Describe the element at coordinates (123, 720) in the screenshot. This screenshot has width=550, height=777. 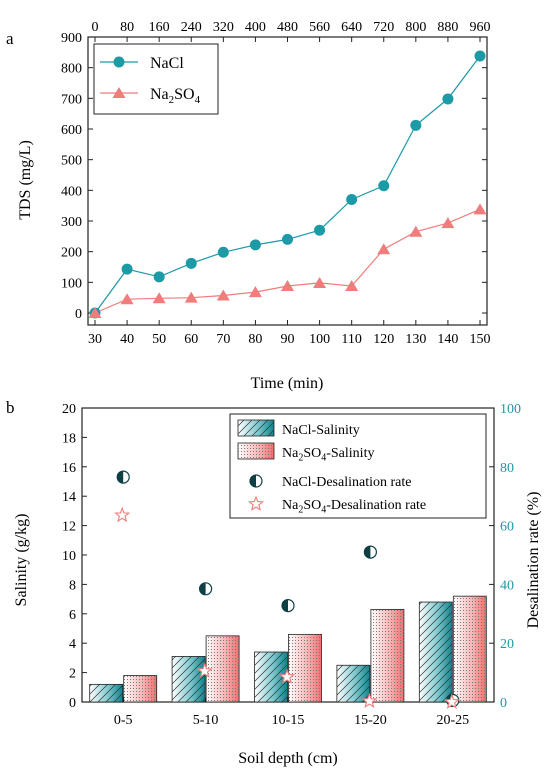
I see `x-tick-label: 0-5` at that location.